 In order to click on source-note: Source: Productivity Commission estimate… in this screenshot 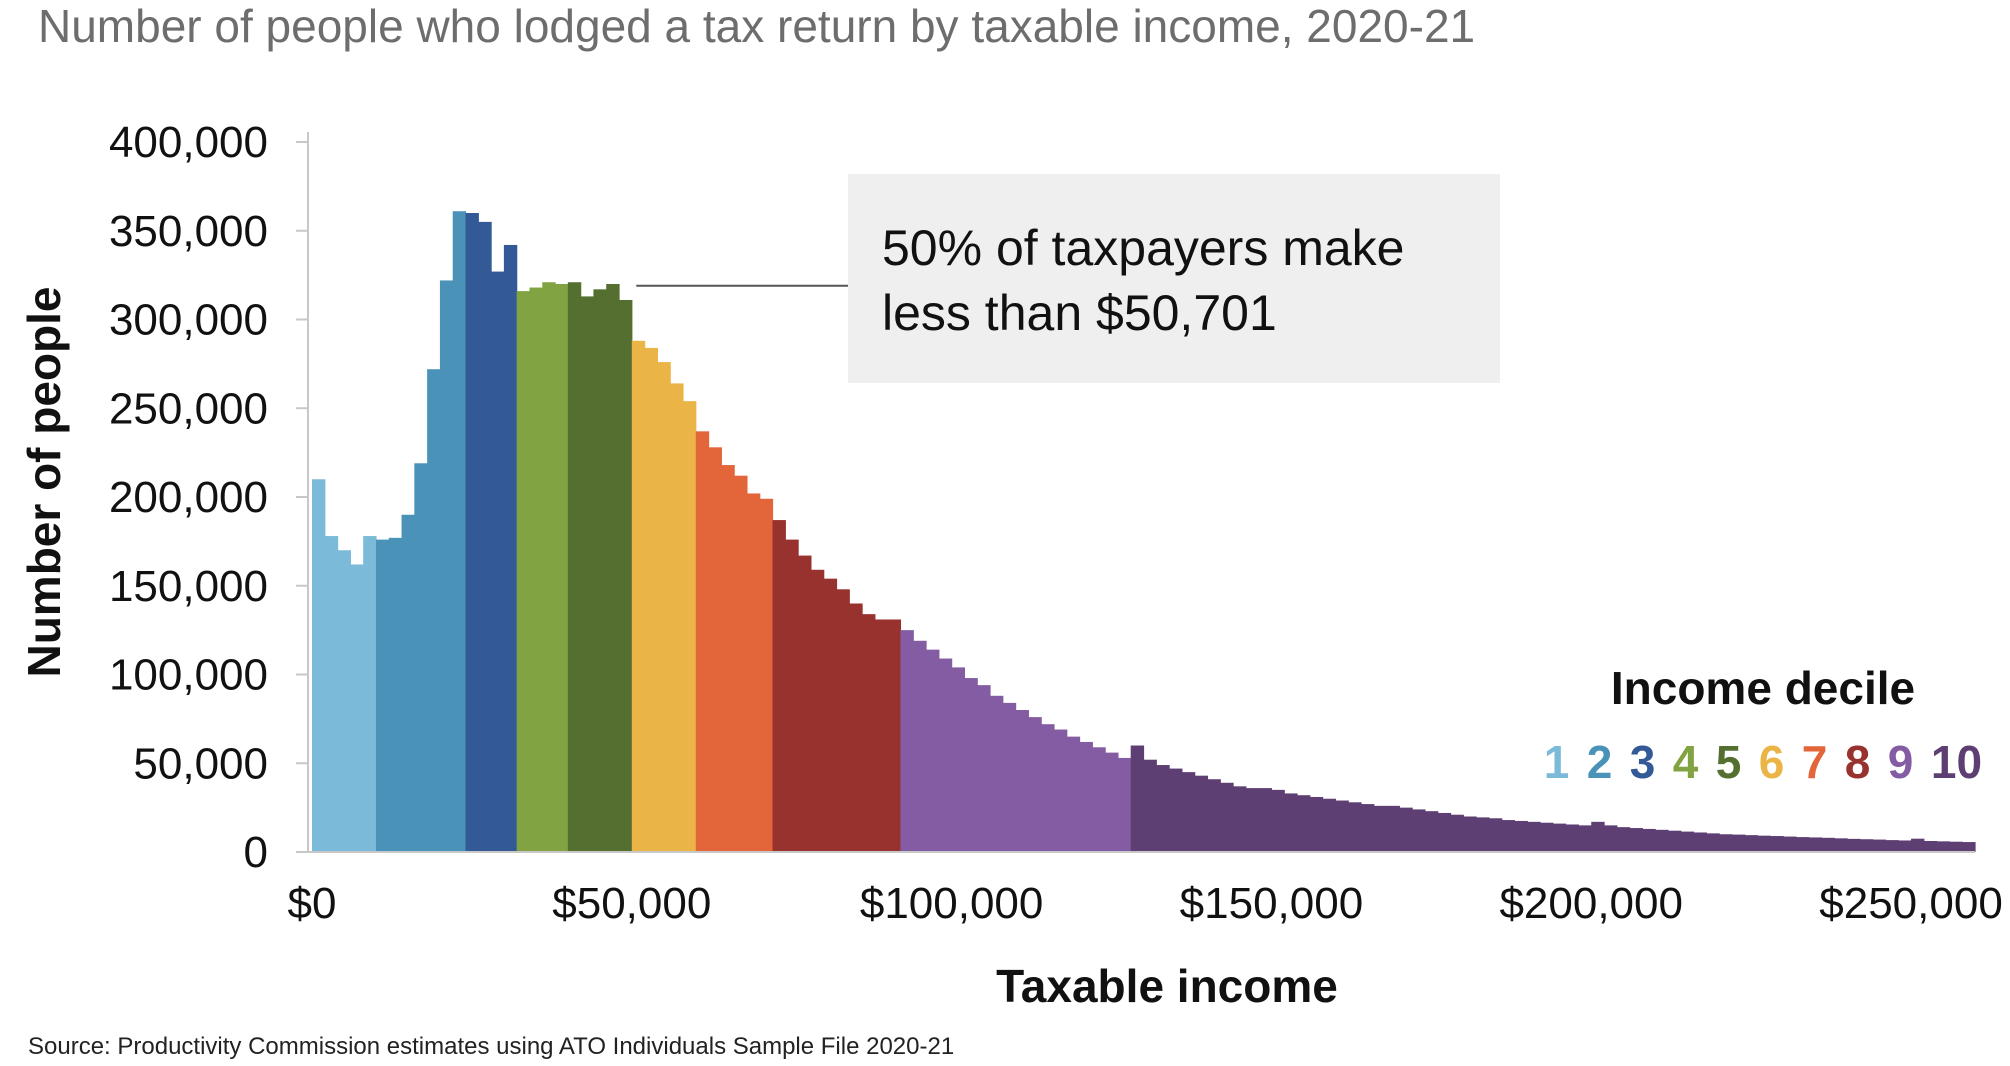, I will do `click(491, 1046)`.